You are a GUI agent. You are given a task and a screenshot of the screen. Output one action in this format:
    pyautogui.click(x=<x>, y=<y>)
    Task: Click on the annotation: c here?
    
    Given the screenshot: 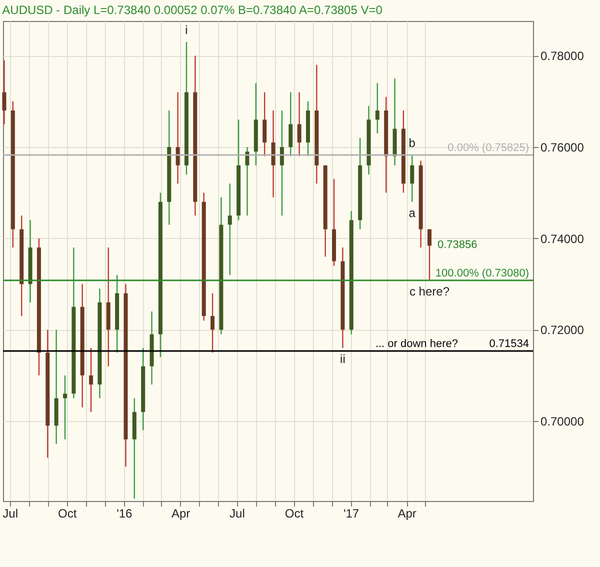 What is the action you would take?
    pyautogui.click(x=429, y=291)
    